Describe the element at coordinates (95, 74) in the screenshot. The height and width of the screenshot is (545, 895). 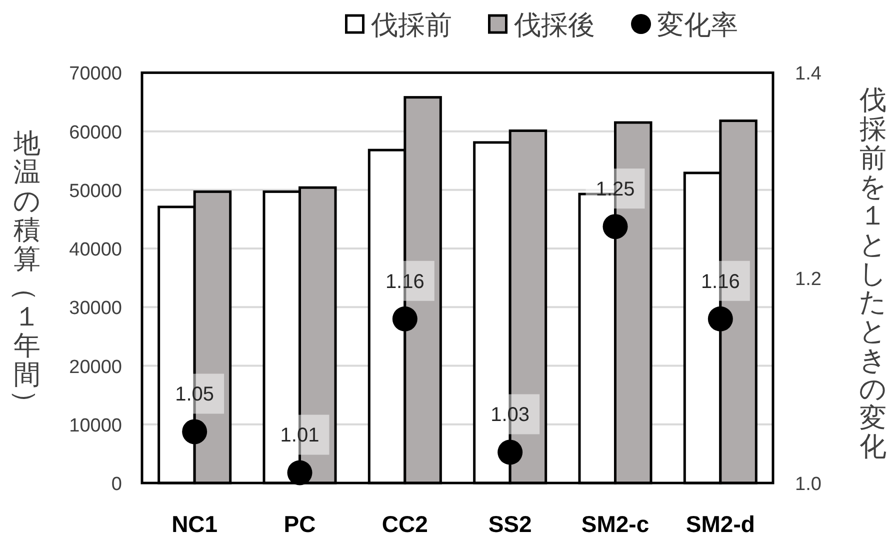
I see `y-tick-label: 70000` at that location.